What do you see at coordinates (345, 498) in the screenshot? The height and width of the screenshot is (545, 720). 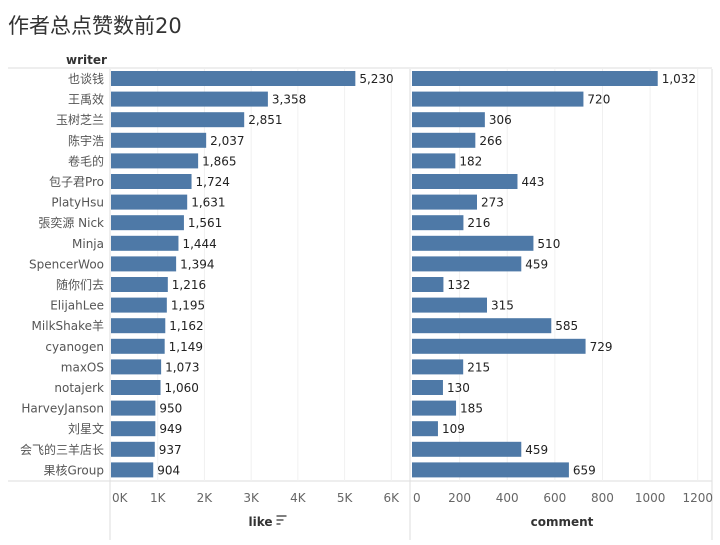 I see `x-tick-label: 5K` at bounding box center [345, 498].